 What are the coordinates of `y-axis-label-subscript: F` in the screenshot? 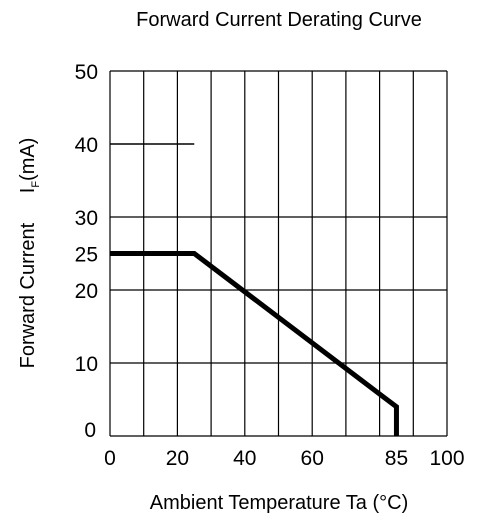 It's located at (36, 184).